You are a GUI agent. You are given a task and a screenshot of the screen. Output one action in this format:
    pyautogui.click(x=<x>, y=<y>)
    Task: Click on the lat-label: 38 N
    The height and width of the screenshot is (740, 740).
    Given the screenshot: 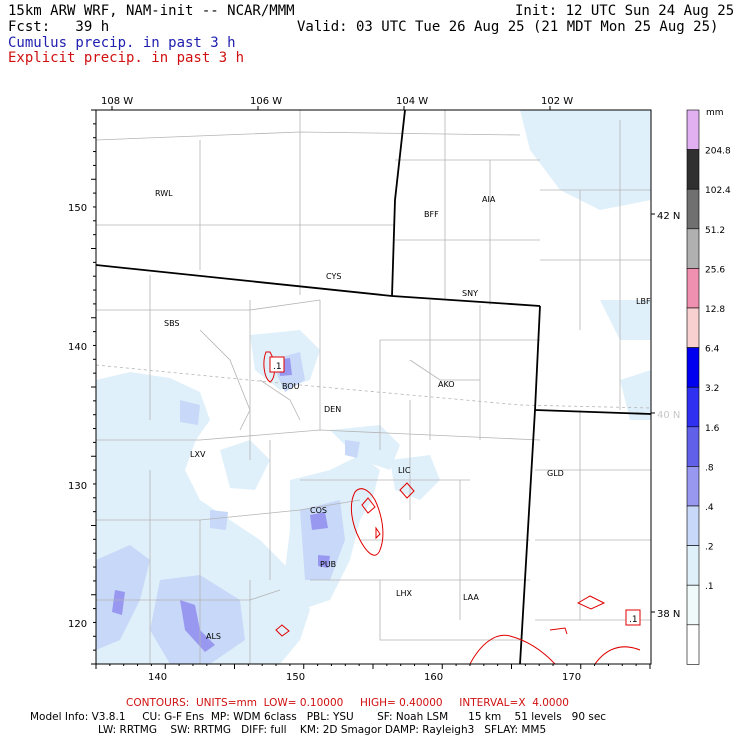 What is the action you would take?
    pyautogui.click(x=668, y=614)
    